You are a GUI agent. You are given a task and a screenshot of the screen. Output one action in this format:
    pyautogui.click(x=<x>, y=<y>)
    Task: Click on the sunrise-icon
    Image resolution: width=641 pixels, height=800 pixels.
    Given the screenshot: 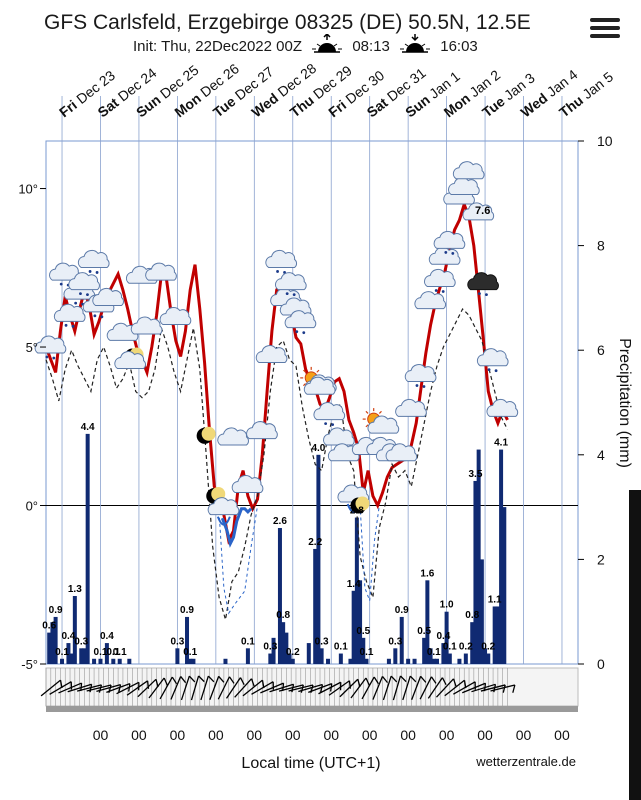 What is the action you would take?
    pyautogui.click(x=327, y=46)
    